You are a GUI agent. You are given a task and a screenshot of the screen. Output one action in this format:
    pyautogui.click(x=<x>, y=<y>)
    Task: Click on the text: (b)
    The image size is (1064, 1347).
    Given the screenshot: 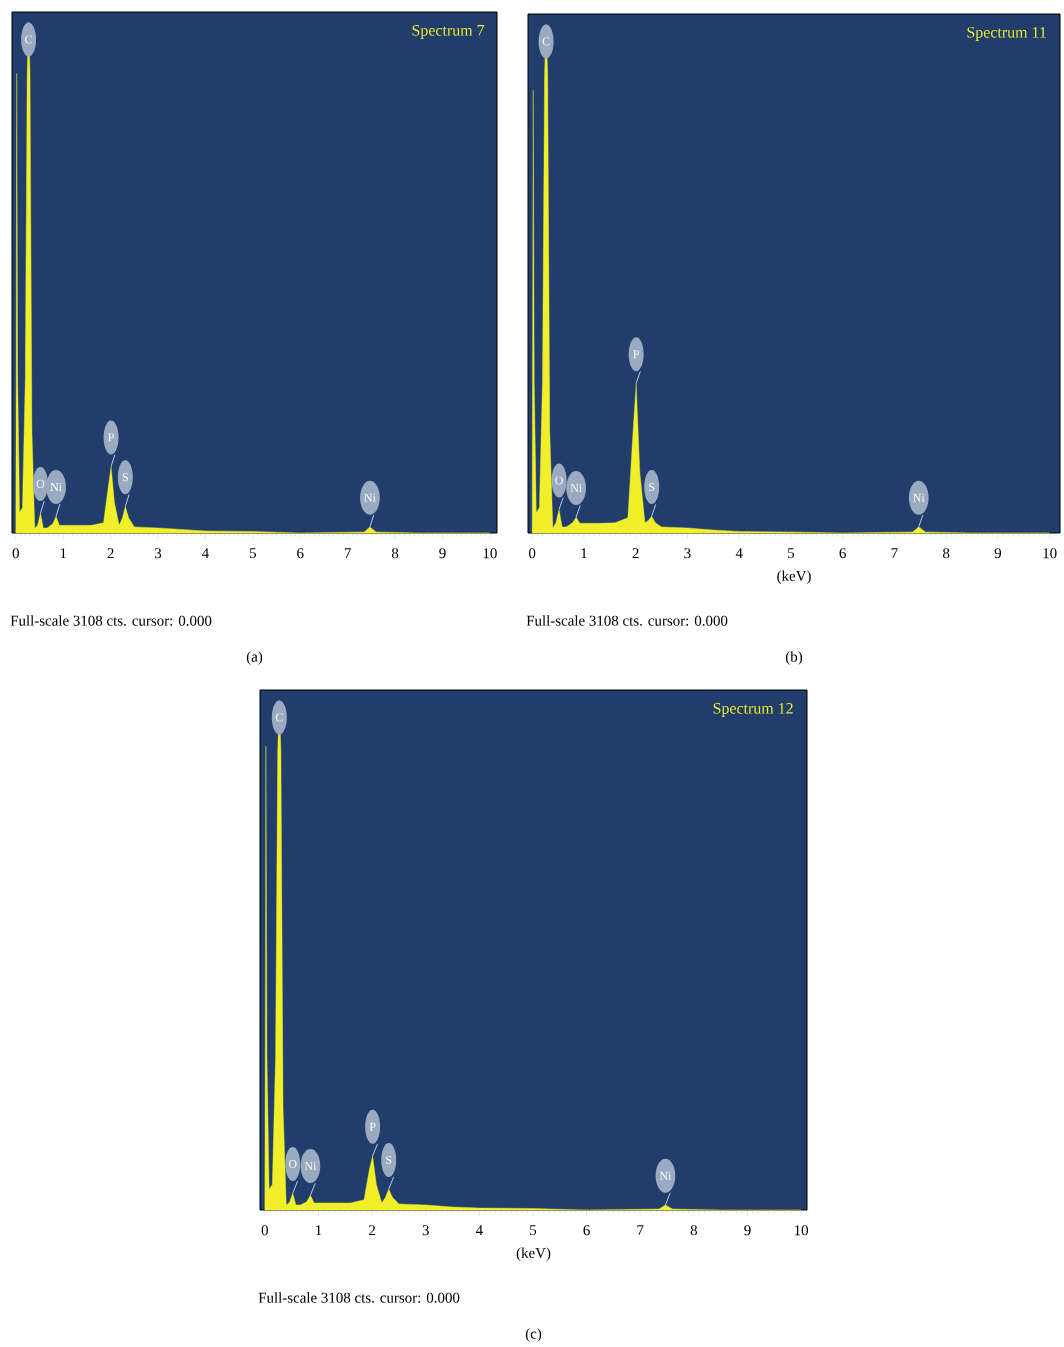 What is the action you would take?
    pyautogui.click(x=794, y=658)
    